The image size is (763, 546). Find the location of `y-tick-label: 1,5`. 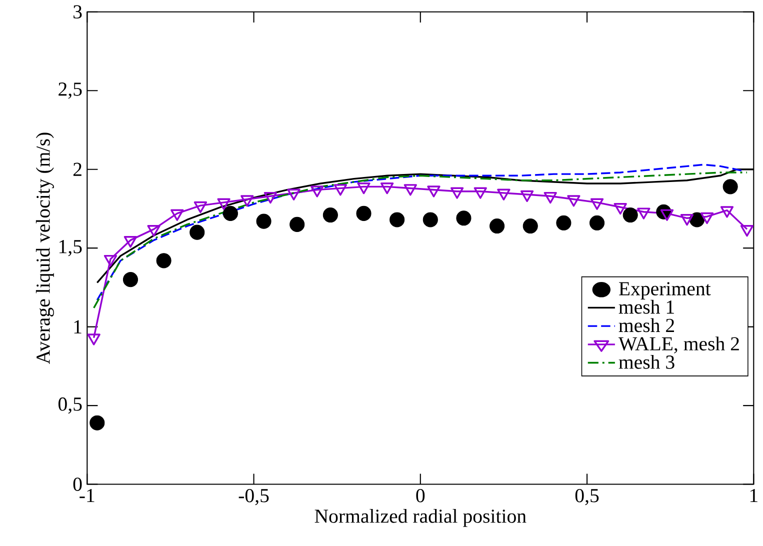

y-tick-label: 1,5 is located at coordinates (70, 248).